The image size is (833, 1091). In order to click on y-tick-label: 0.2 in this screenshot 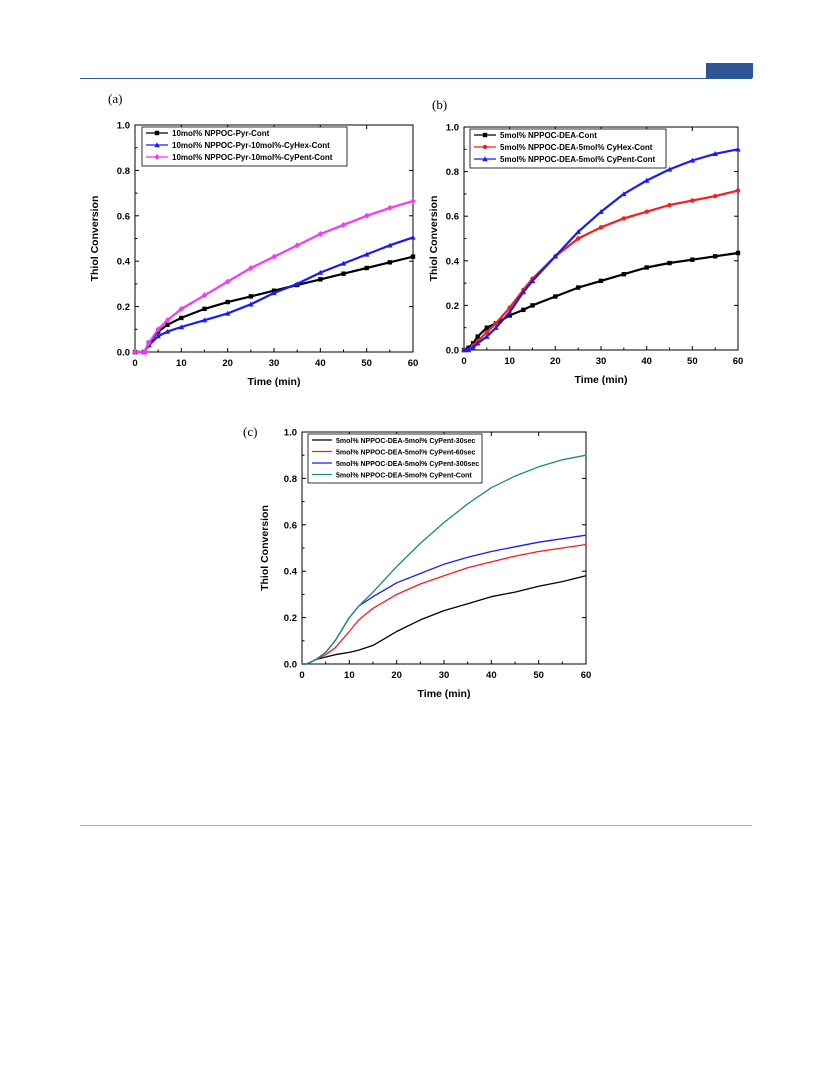, I will do `click(452, 306)`.